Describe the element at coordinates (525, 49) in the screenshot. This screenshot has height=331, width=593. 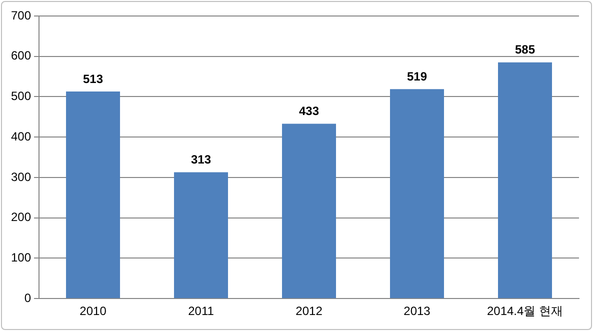
I see `data-label: 585` at that location.